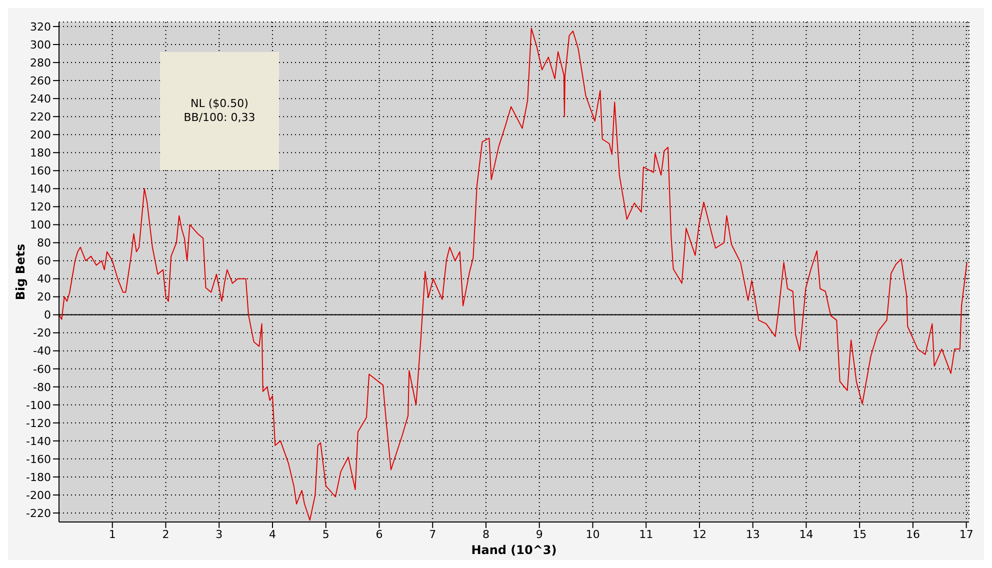  What do you see at coordinates (42, 369) in the screenshot?
I see `y-tick-label: -60` at bounding box center [42, 369].